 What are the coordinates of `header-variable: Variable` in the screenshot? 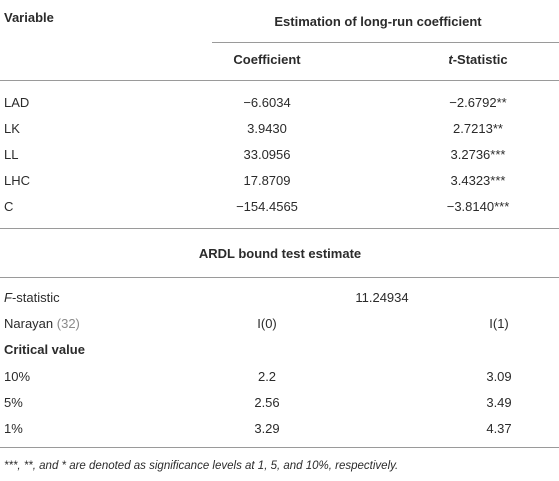 It's located at (29, 17).